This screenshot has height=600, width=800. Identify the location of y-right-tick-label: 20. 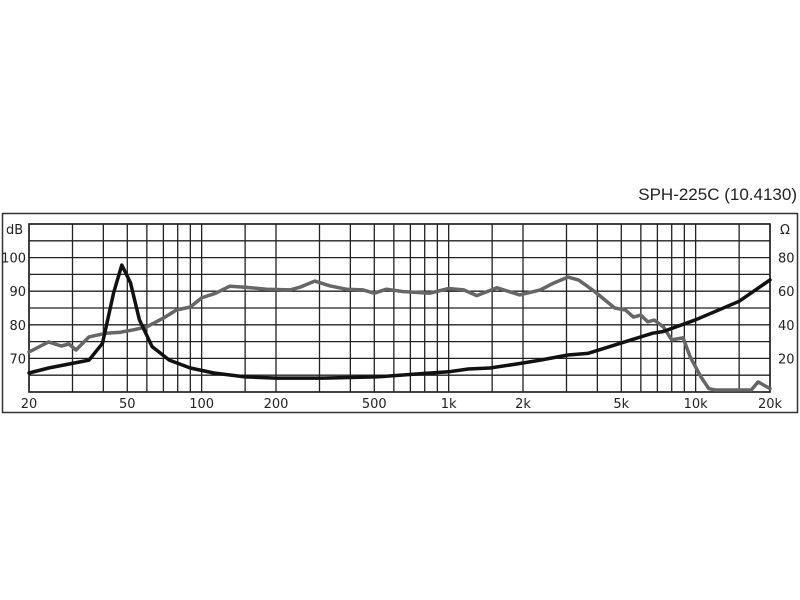
(786, 359).